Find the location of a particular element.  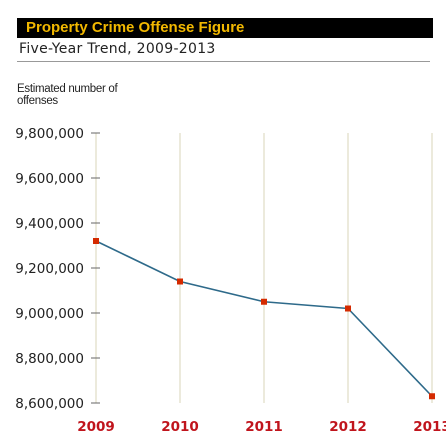

x-tick-label-2011: 2011 is located at coordinates (264, 427).